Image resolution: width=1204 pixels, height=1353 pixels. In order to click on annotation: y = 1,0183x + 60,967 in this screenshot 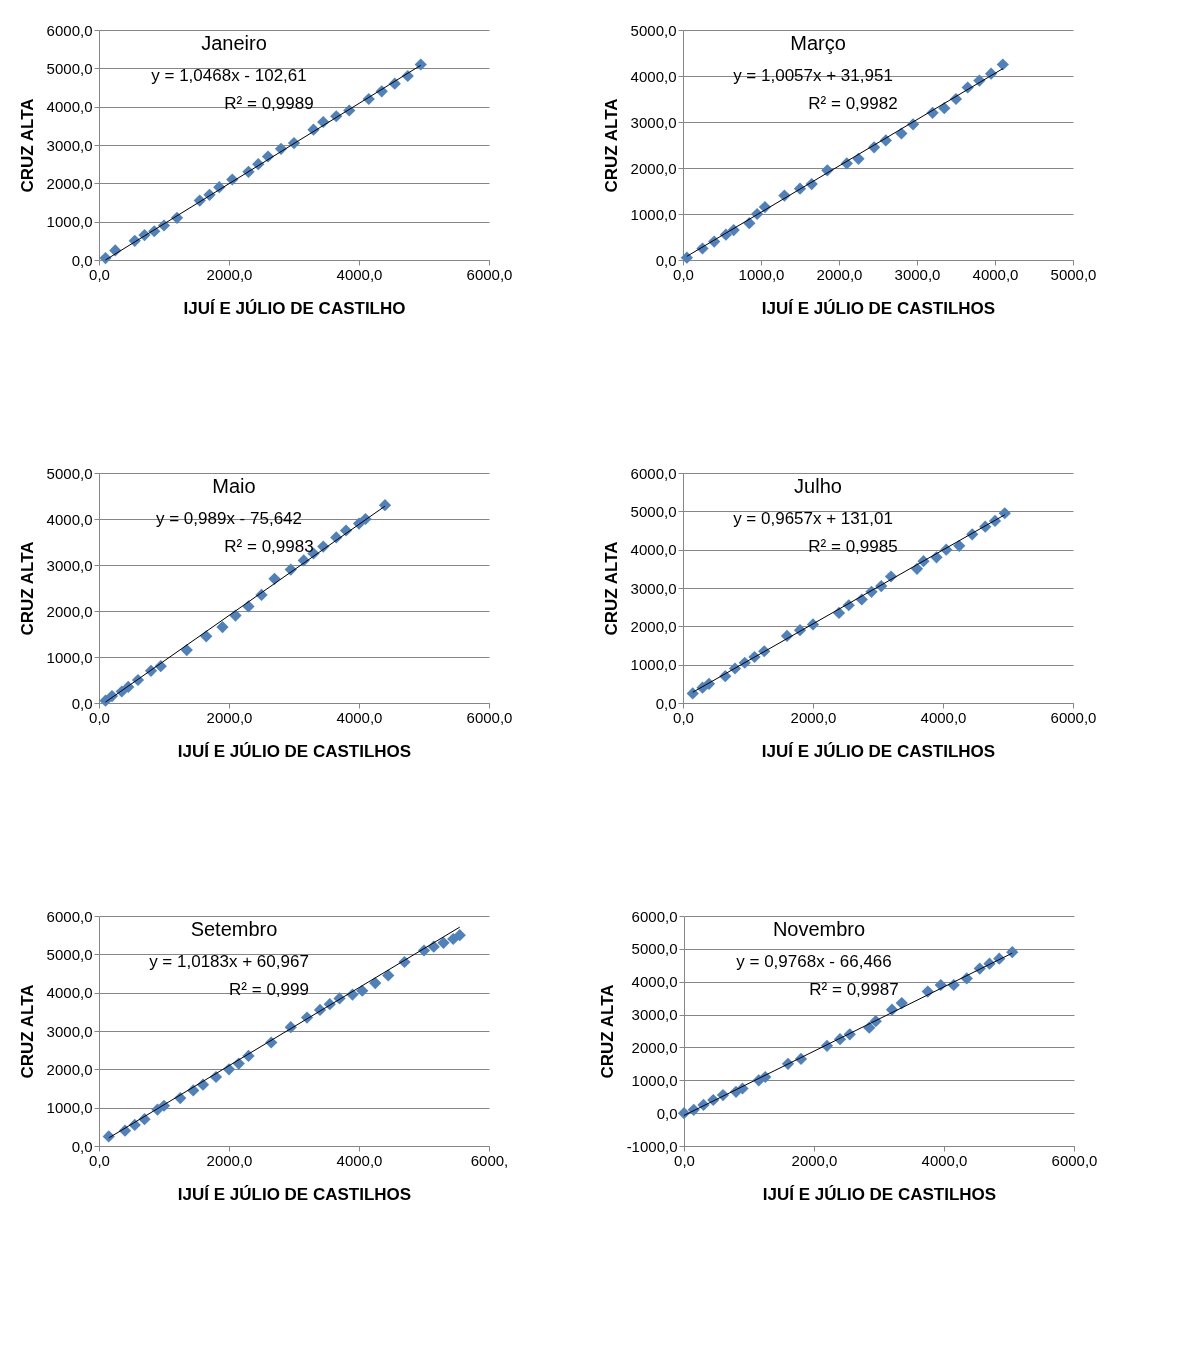, I will do `click(229, 961)`.